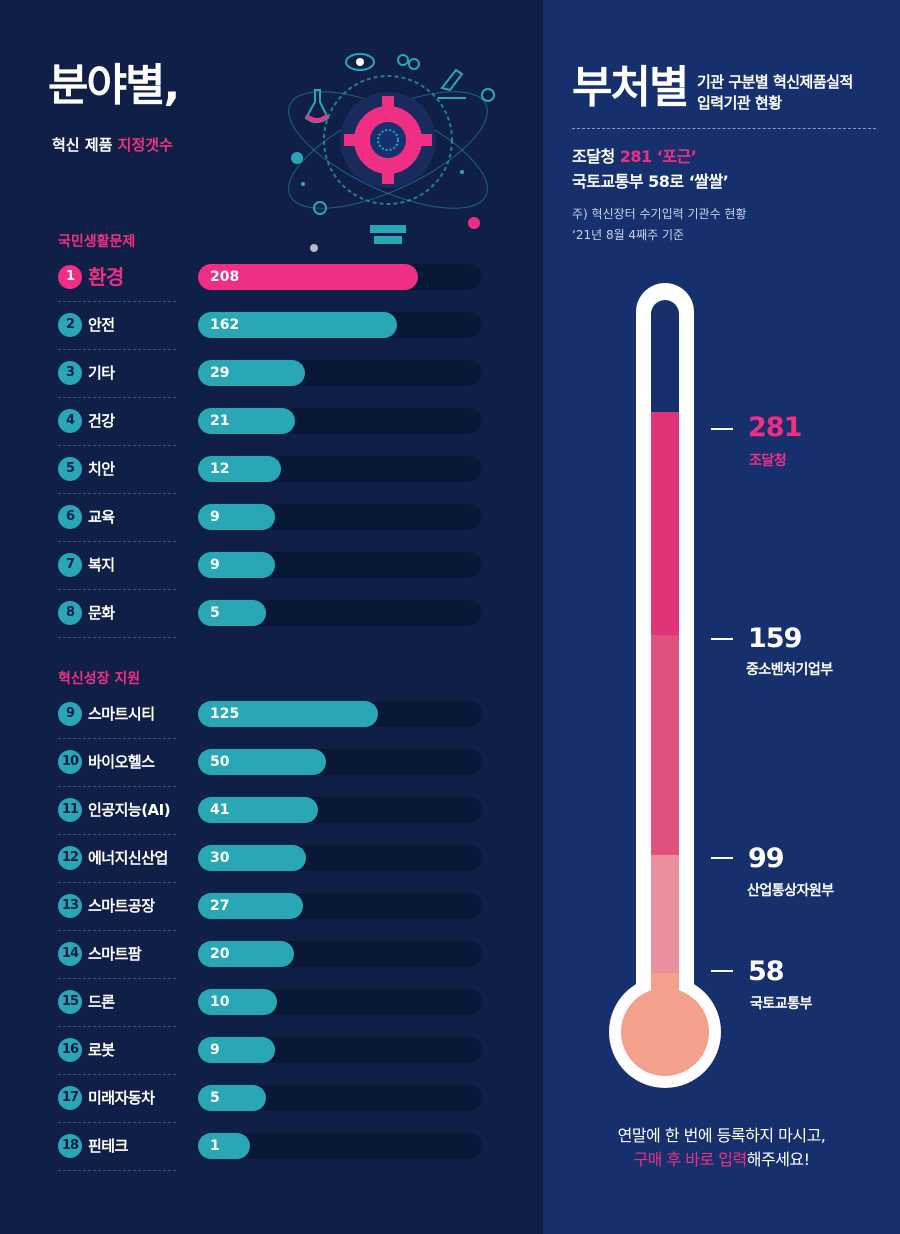  I want to click on tick-procurement, so click(722, 429).